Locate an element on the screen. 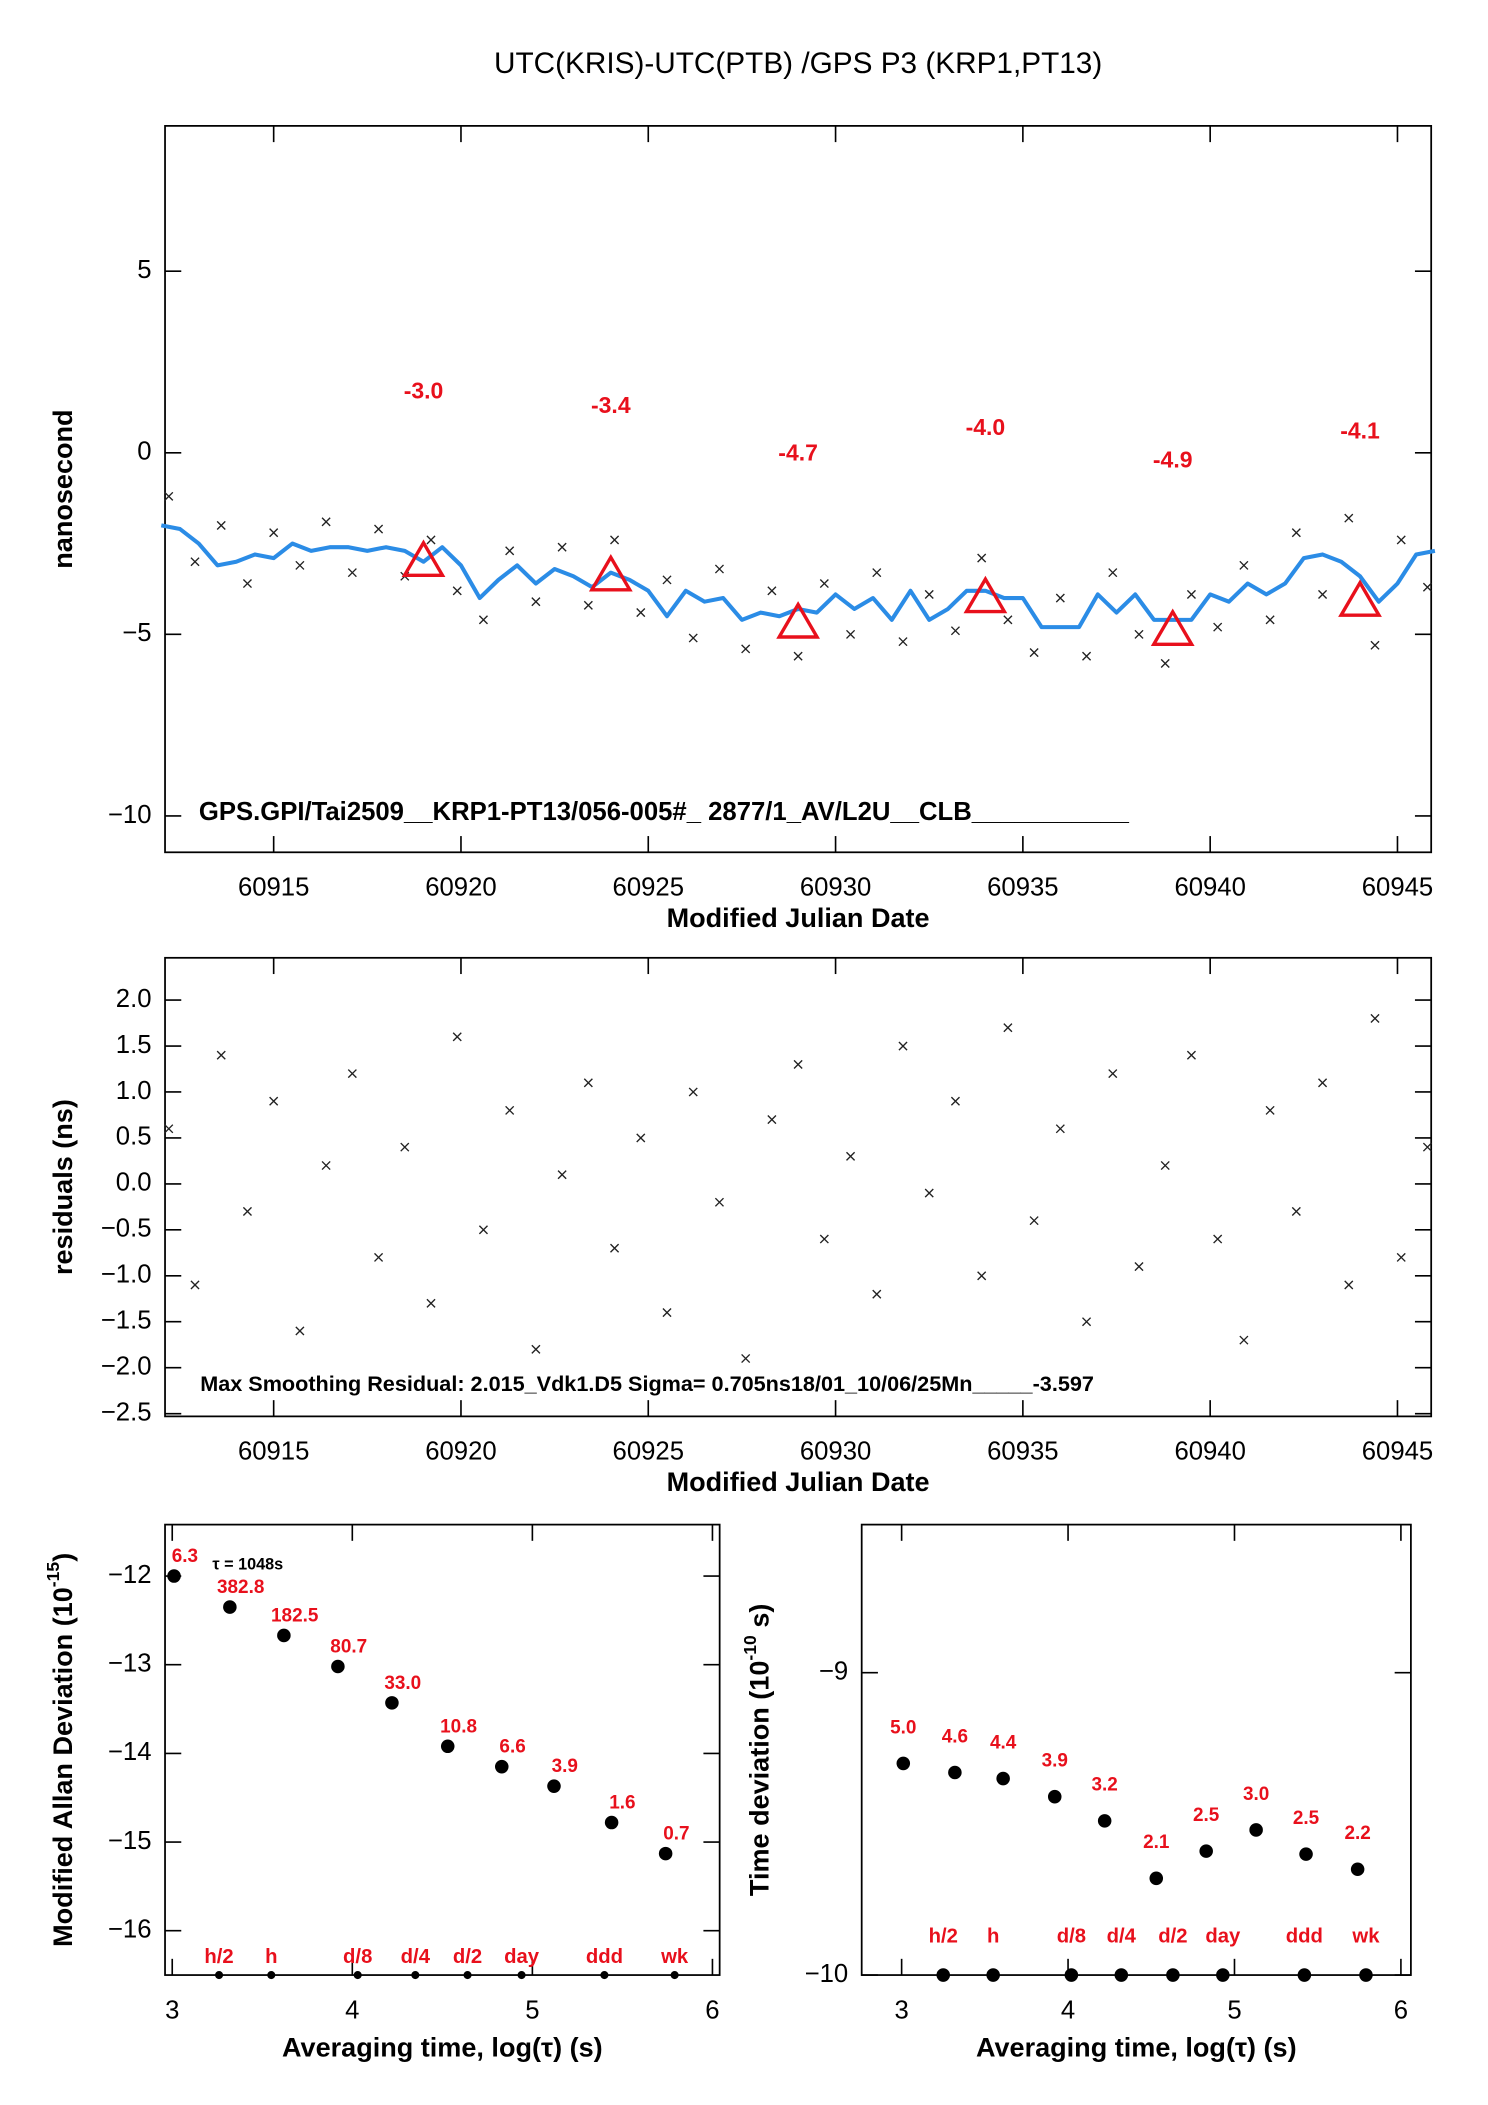  y-tick-label: −10 is located at coordinates (827, 1974).